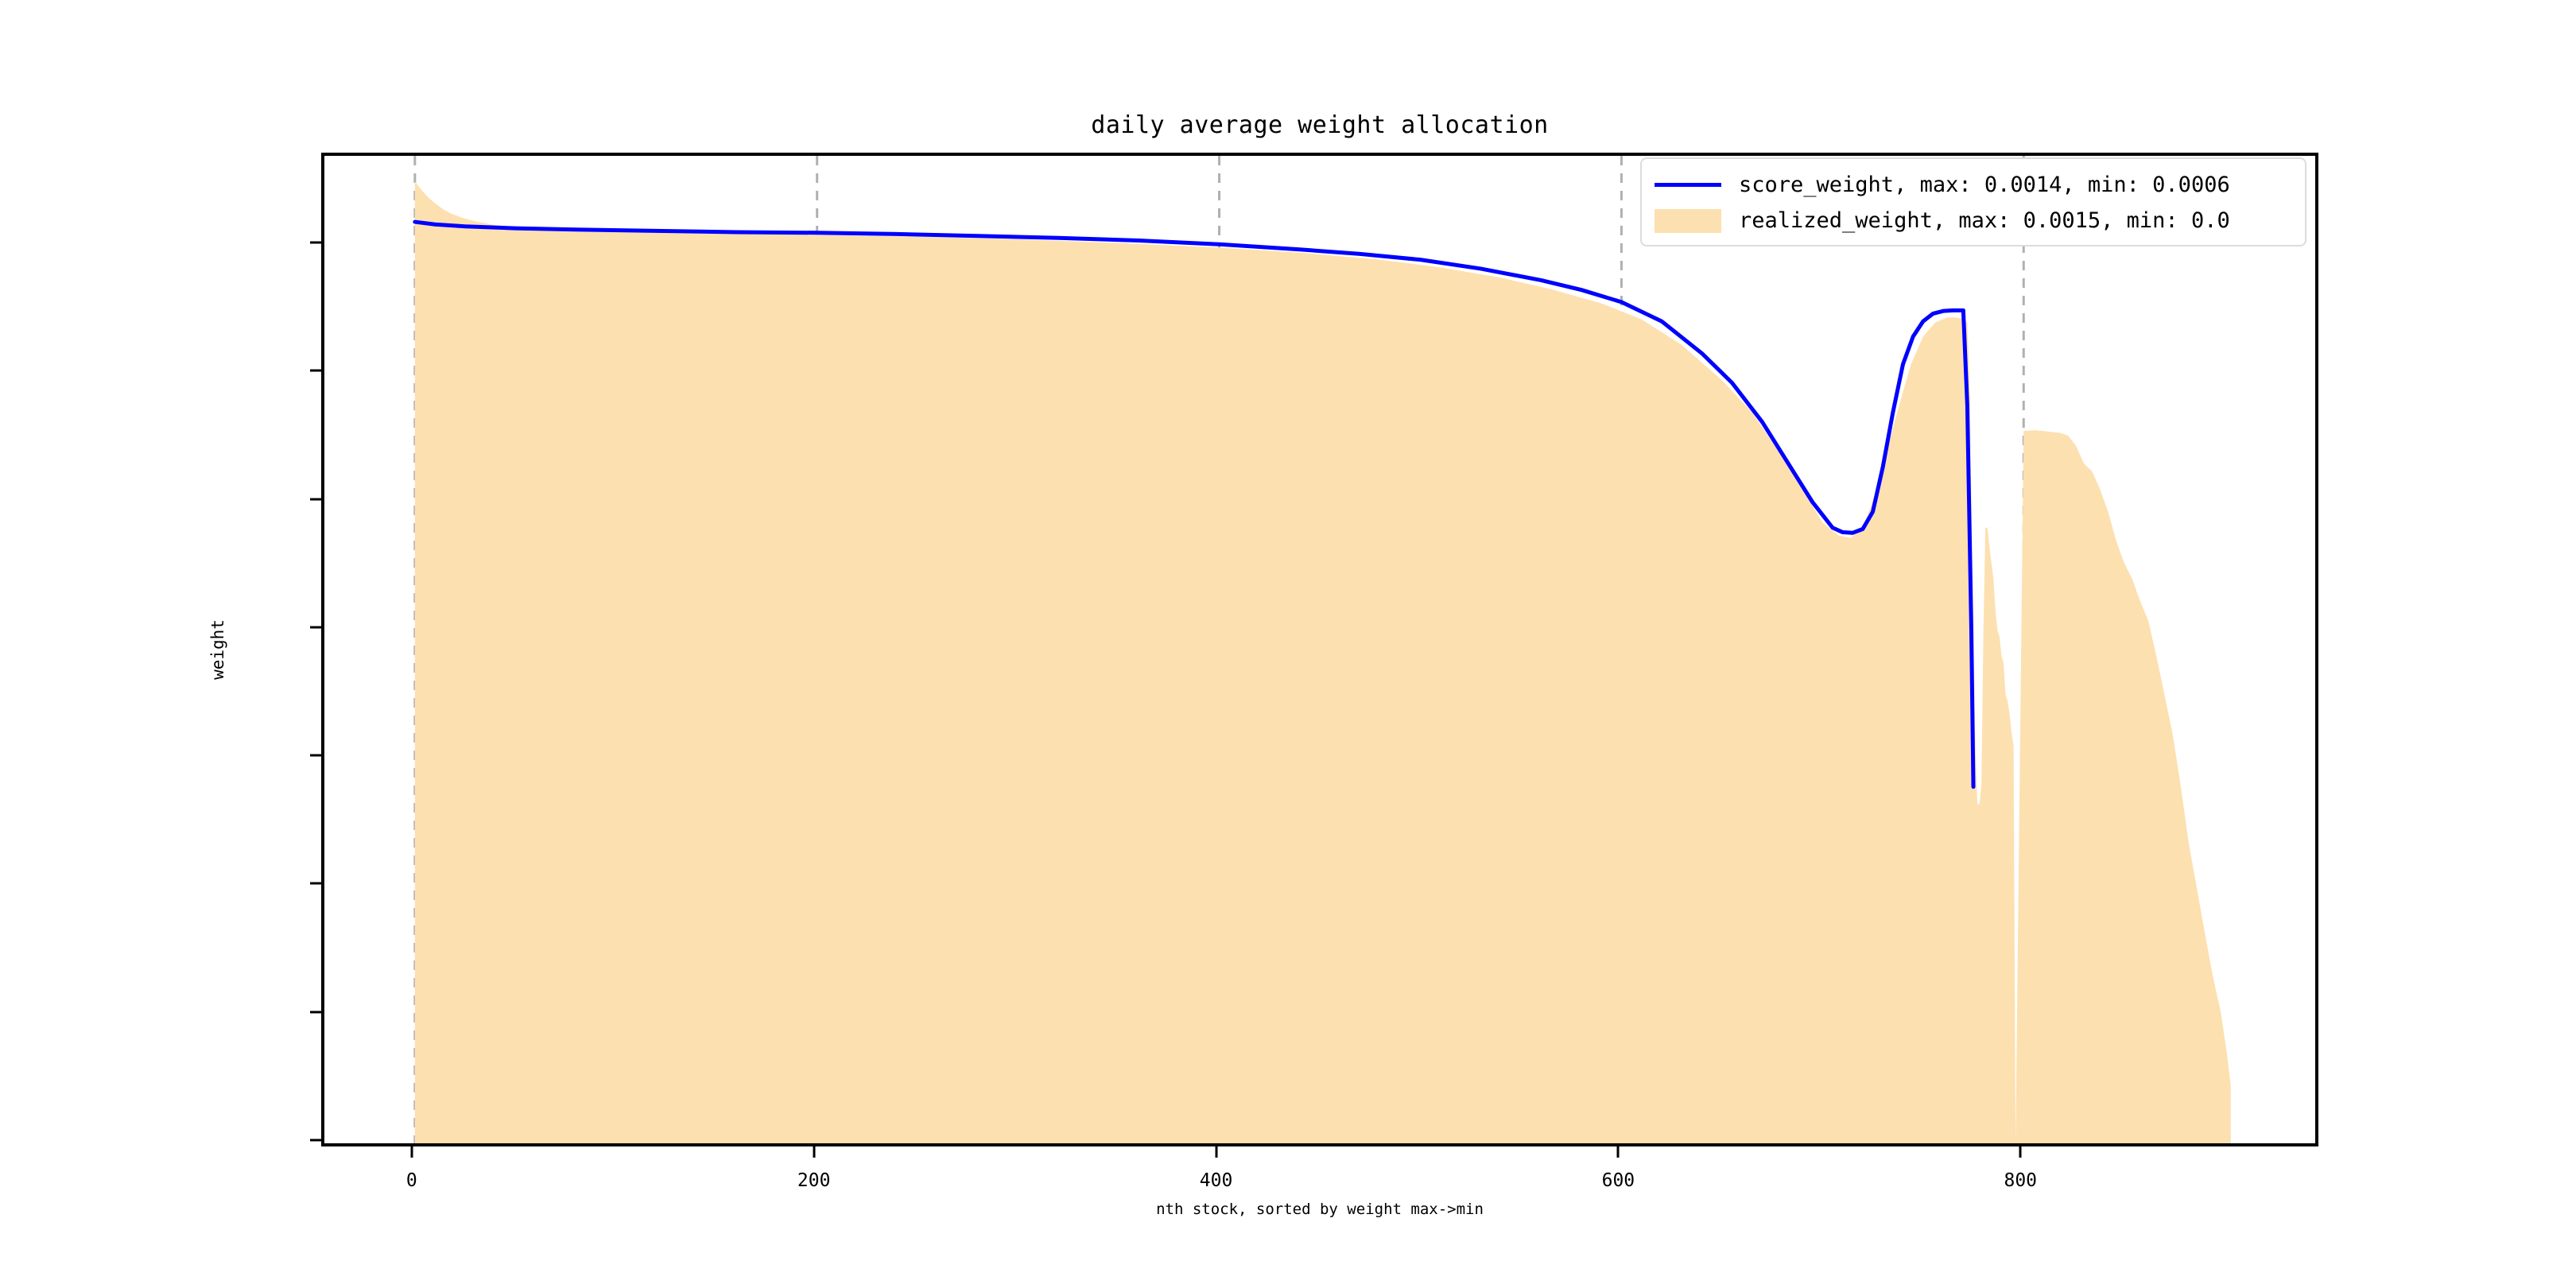 This screenshot has width=2576, height=1288. I want to click on legend-label-score-weight: score_weight, max: 0.0014, min: 0.0006, so click(1985, 185).